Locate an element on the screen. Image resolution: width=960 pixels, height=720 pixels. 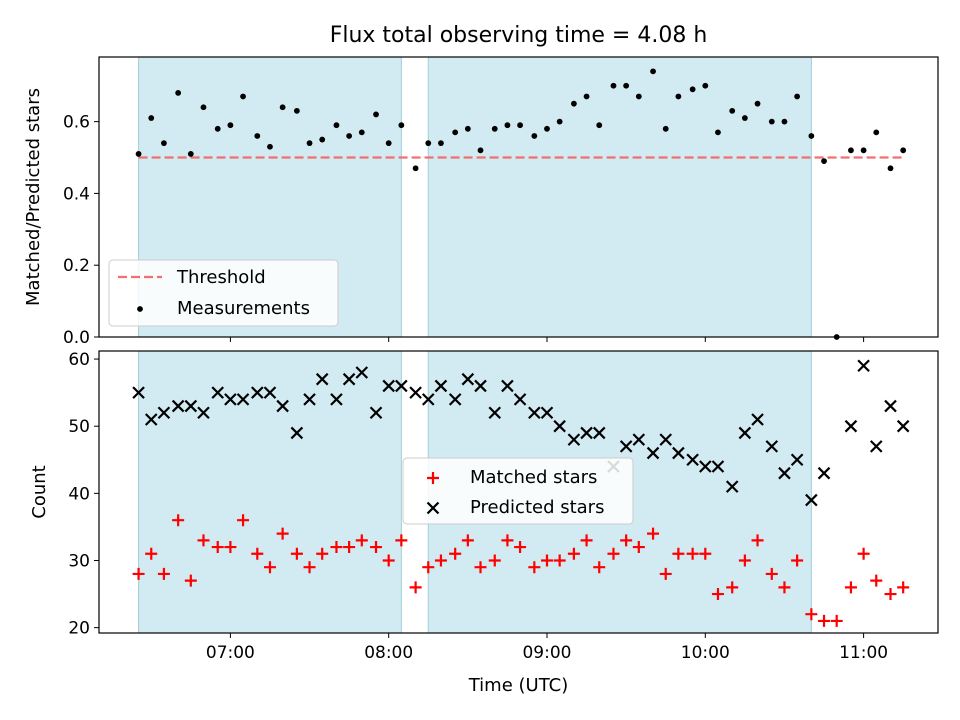
y-tick-label: 40 is located at coordinates (79, 494).